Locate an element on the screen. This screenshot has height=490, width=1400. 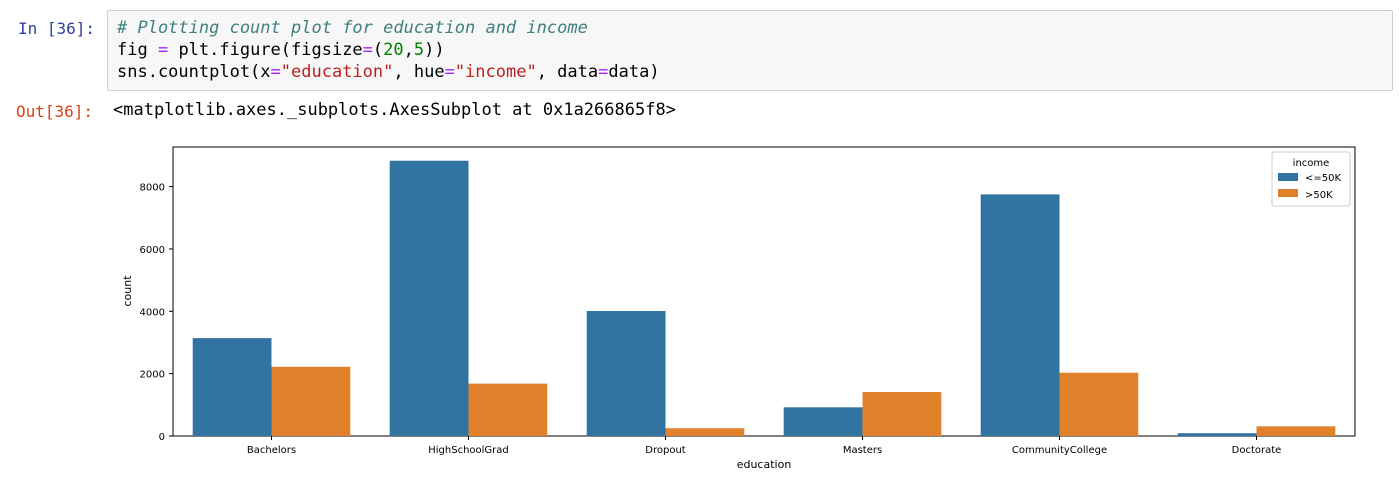
code-token: , hue is located at coordinates (419, 72).